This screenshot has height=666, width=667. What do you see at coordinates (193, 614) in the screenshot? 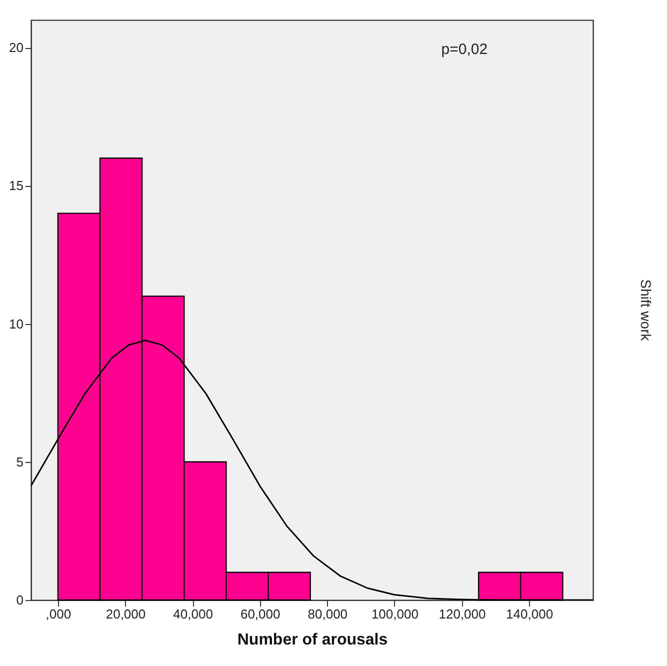
I see `x-tick-label: 40,000` at bounding box center [193, 614].